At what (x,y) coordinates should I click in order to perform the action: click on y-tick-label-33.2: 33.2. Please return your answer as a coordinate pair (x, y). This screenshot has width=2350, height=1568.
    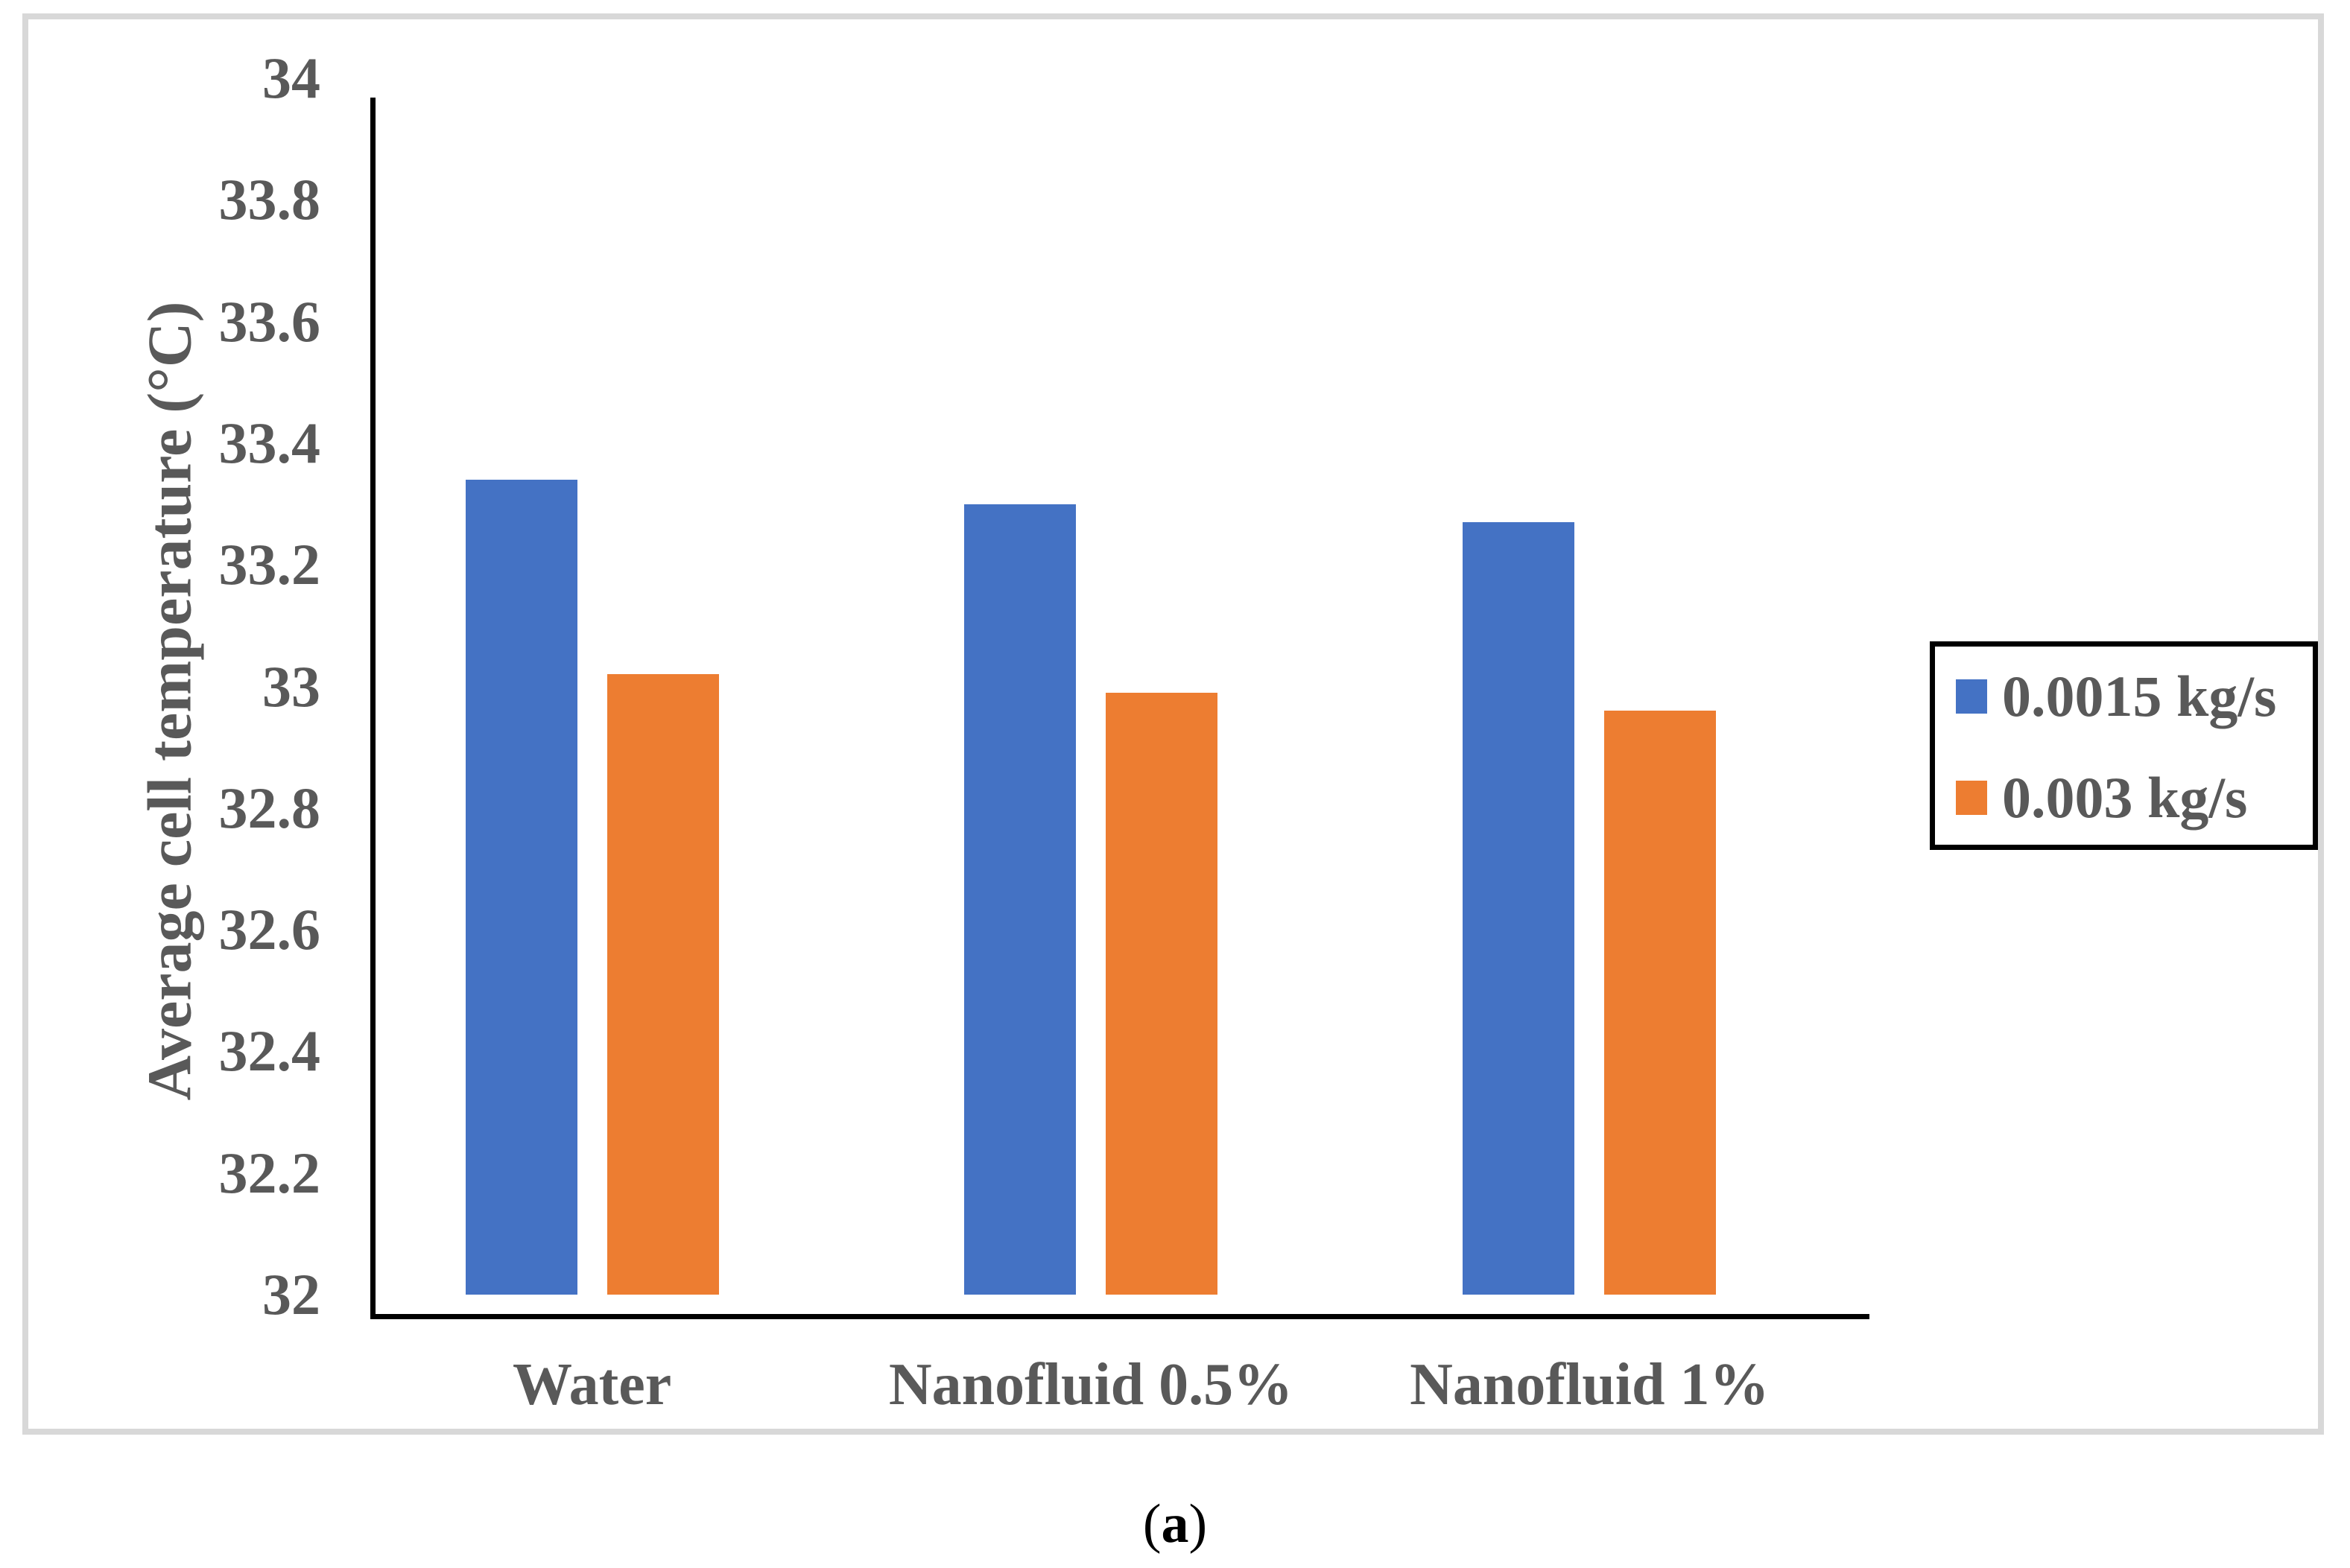
    Looking at the image, I should click on (269, 564).